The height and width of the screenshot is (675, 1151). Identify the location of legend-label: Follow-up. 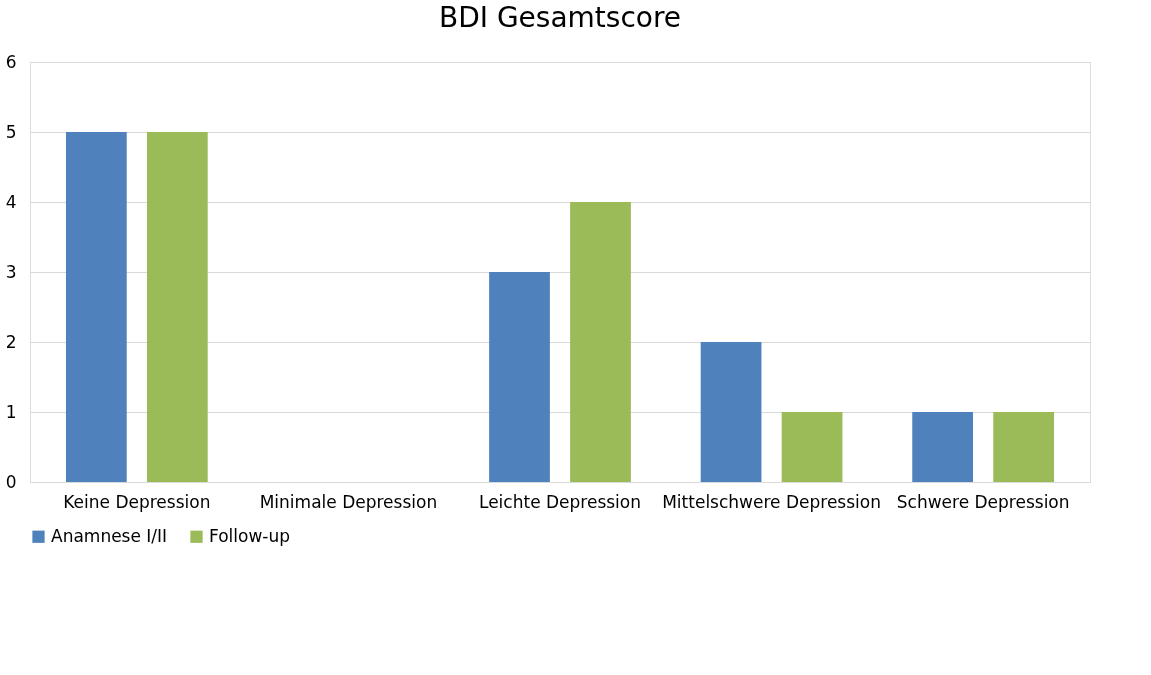
(250, 535).